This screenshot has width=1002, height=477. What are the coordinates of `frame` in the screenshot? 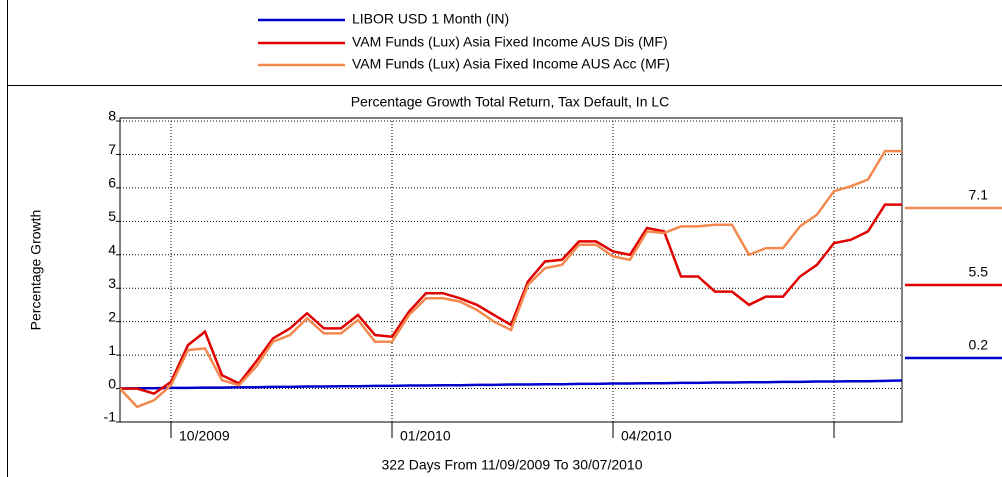 It's located at (7, 238).